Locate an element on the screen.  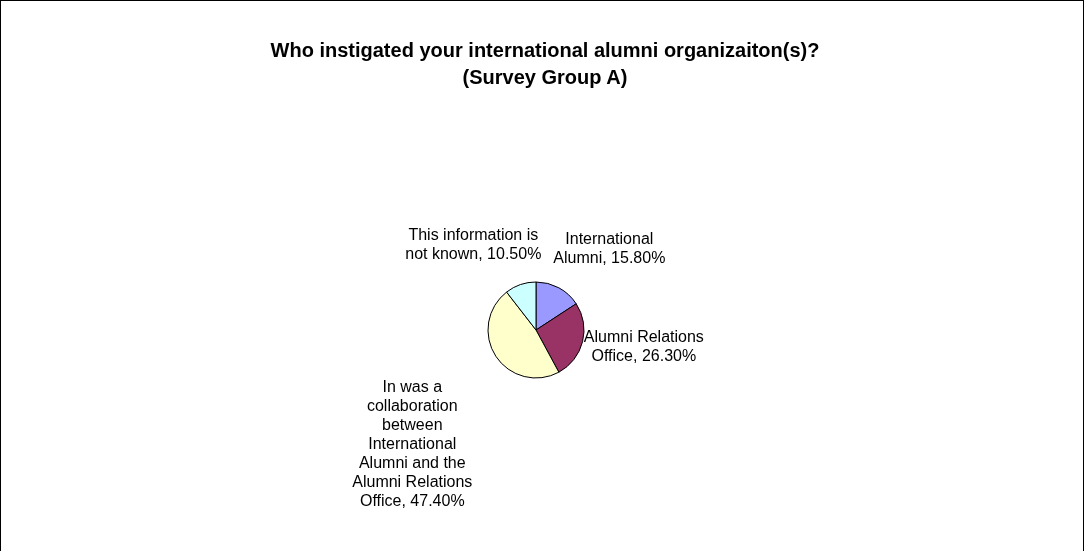
slice-label: This information is not known, 10.50% is located at coordinates (473, 243).